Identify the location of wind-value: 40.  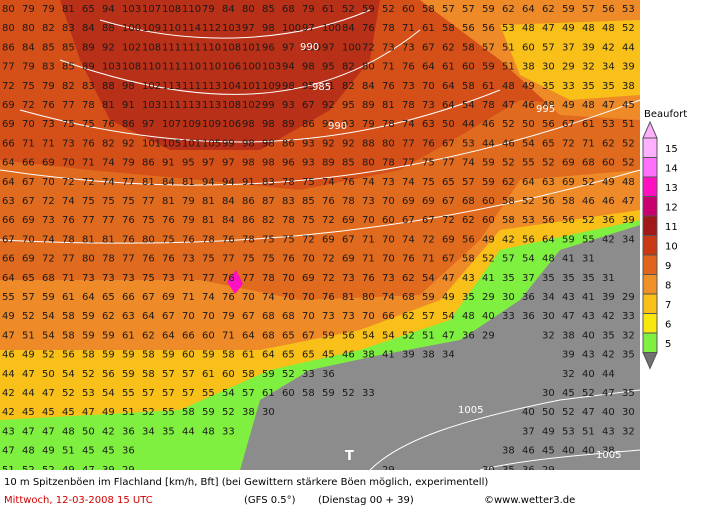
(588, 374).